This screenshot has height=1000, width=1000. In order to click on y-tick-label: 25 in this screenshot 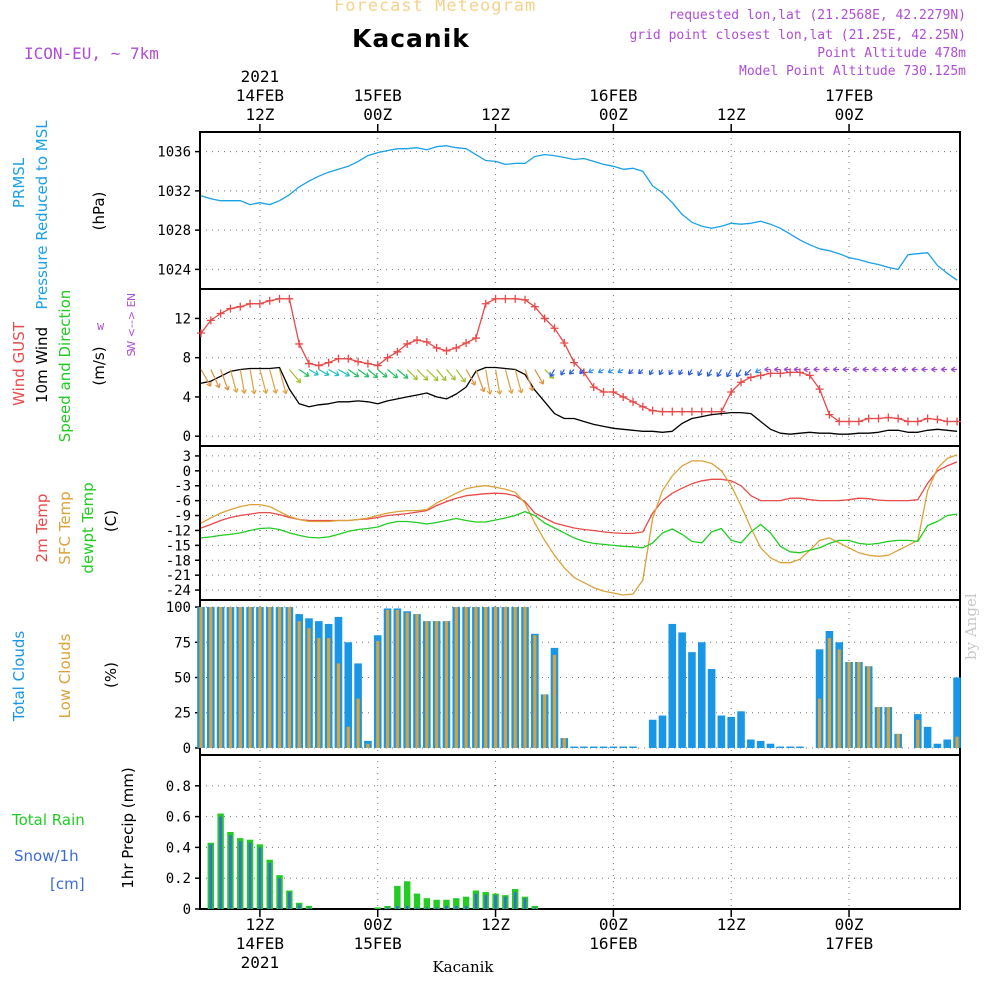, I will do `click(182, 714)`.